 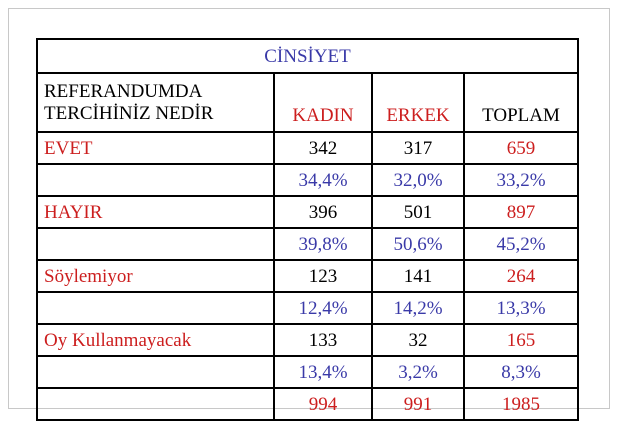 I want to click on cell-erkek-count: 501, so click(x=418, y=212).